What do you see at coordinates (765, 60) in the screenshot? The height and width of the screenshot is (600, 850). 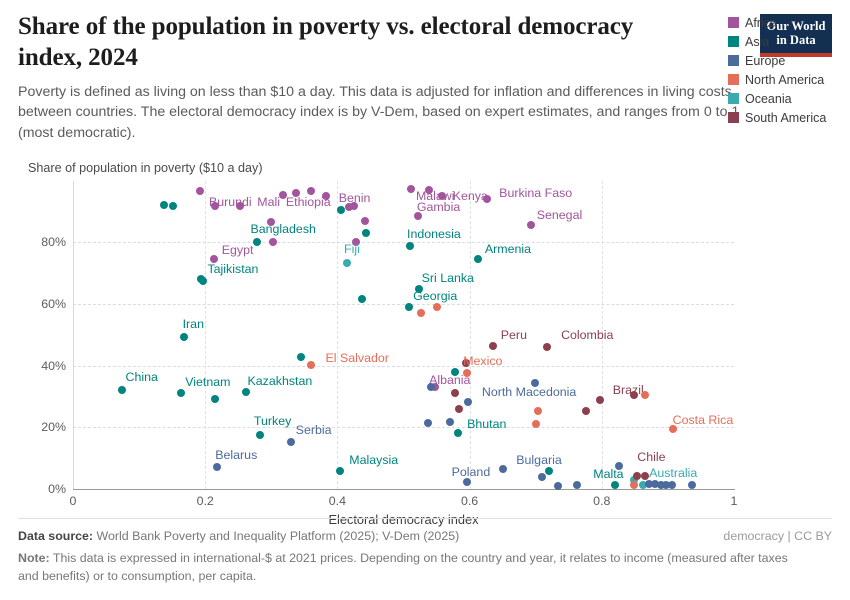 I see `legend-label: Europe` at bounding box center [765, 60].